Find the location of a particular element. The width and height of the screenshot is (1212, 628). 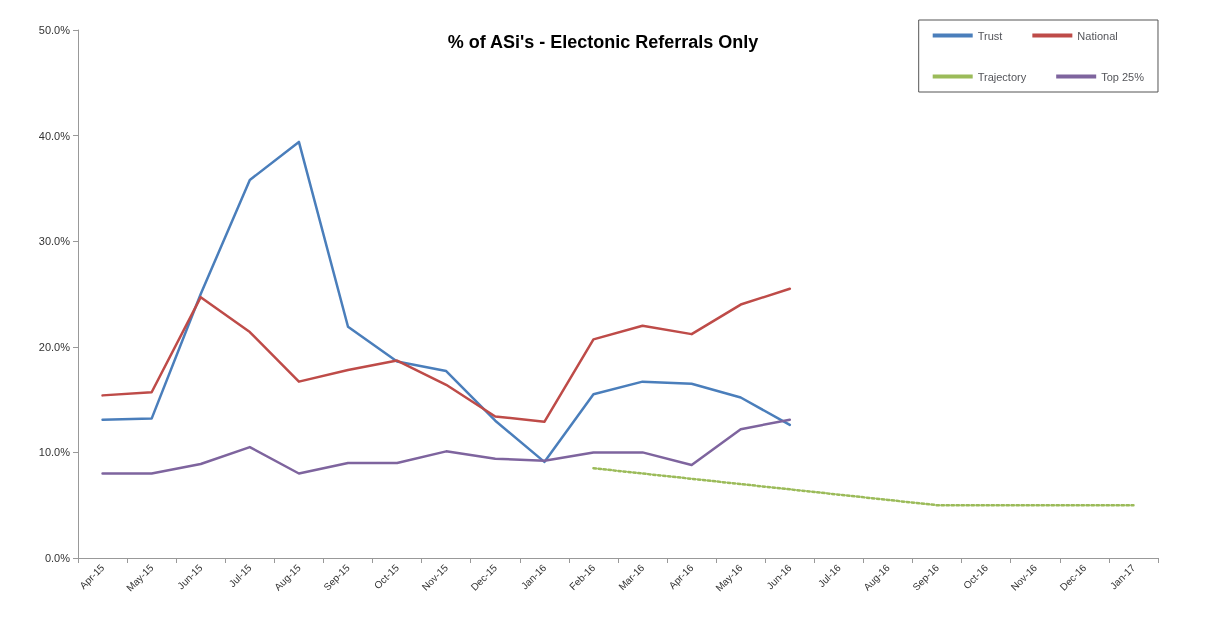

legend-label: Trajectory is located at coordinates (1002, 76).